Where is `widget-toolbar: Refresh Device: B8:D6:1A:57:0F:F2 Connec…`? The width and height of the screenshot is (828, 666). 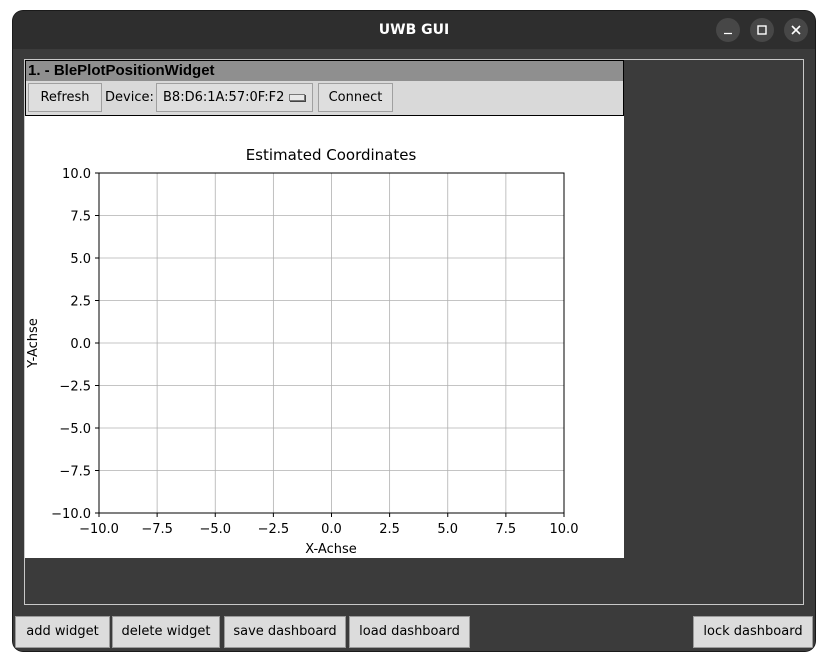 widget-toolbar: Refresh Device: B8:D6:1A:57:0F:F2 Connec… is located at coordinates (324, 98).